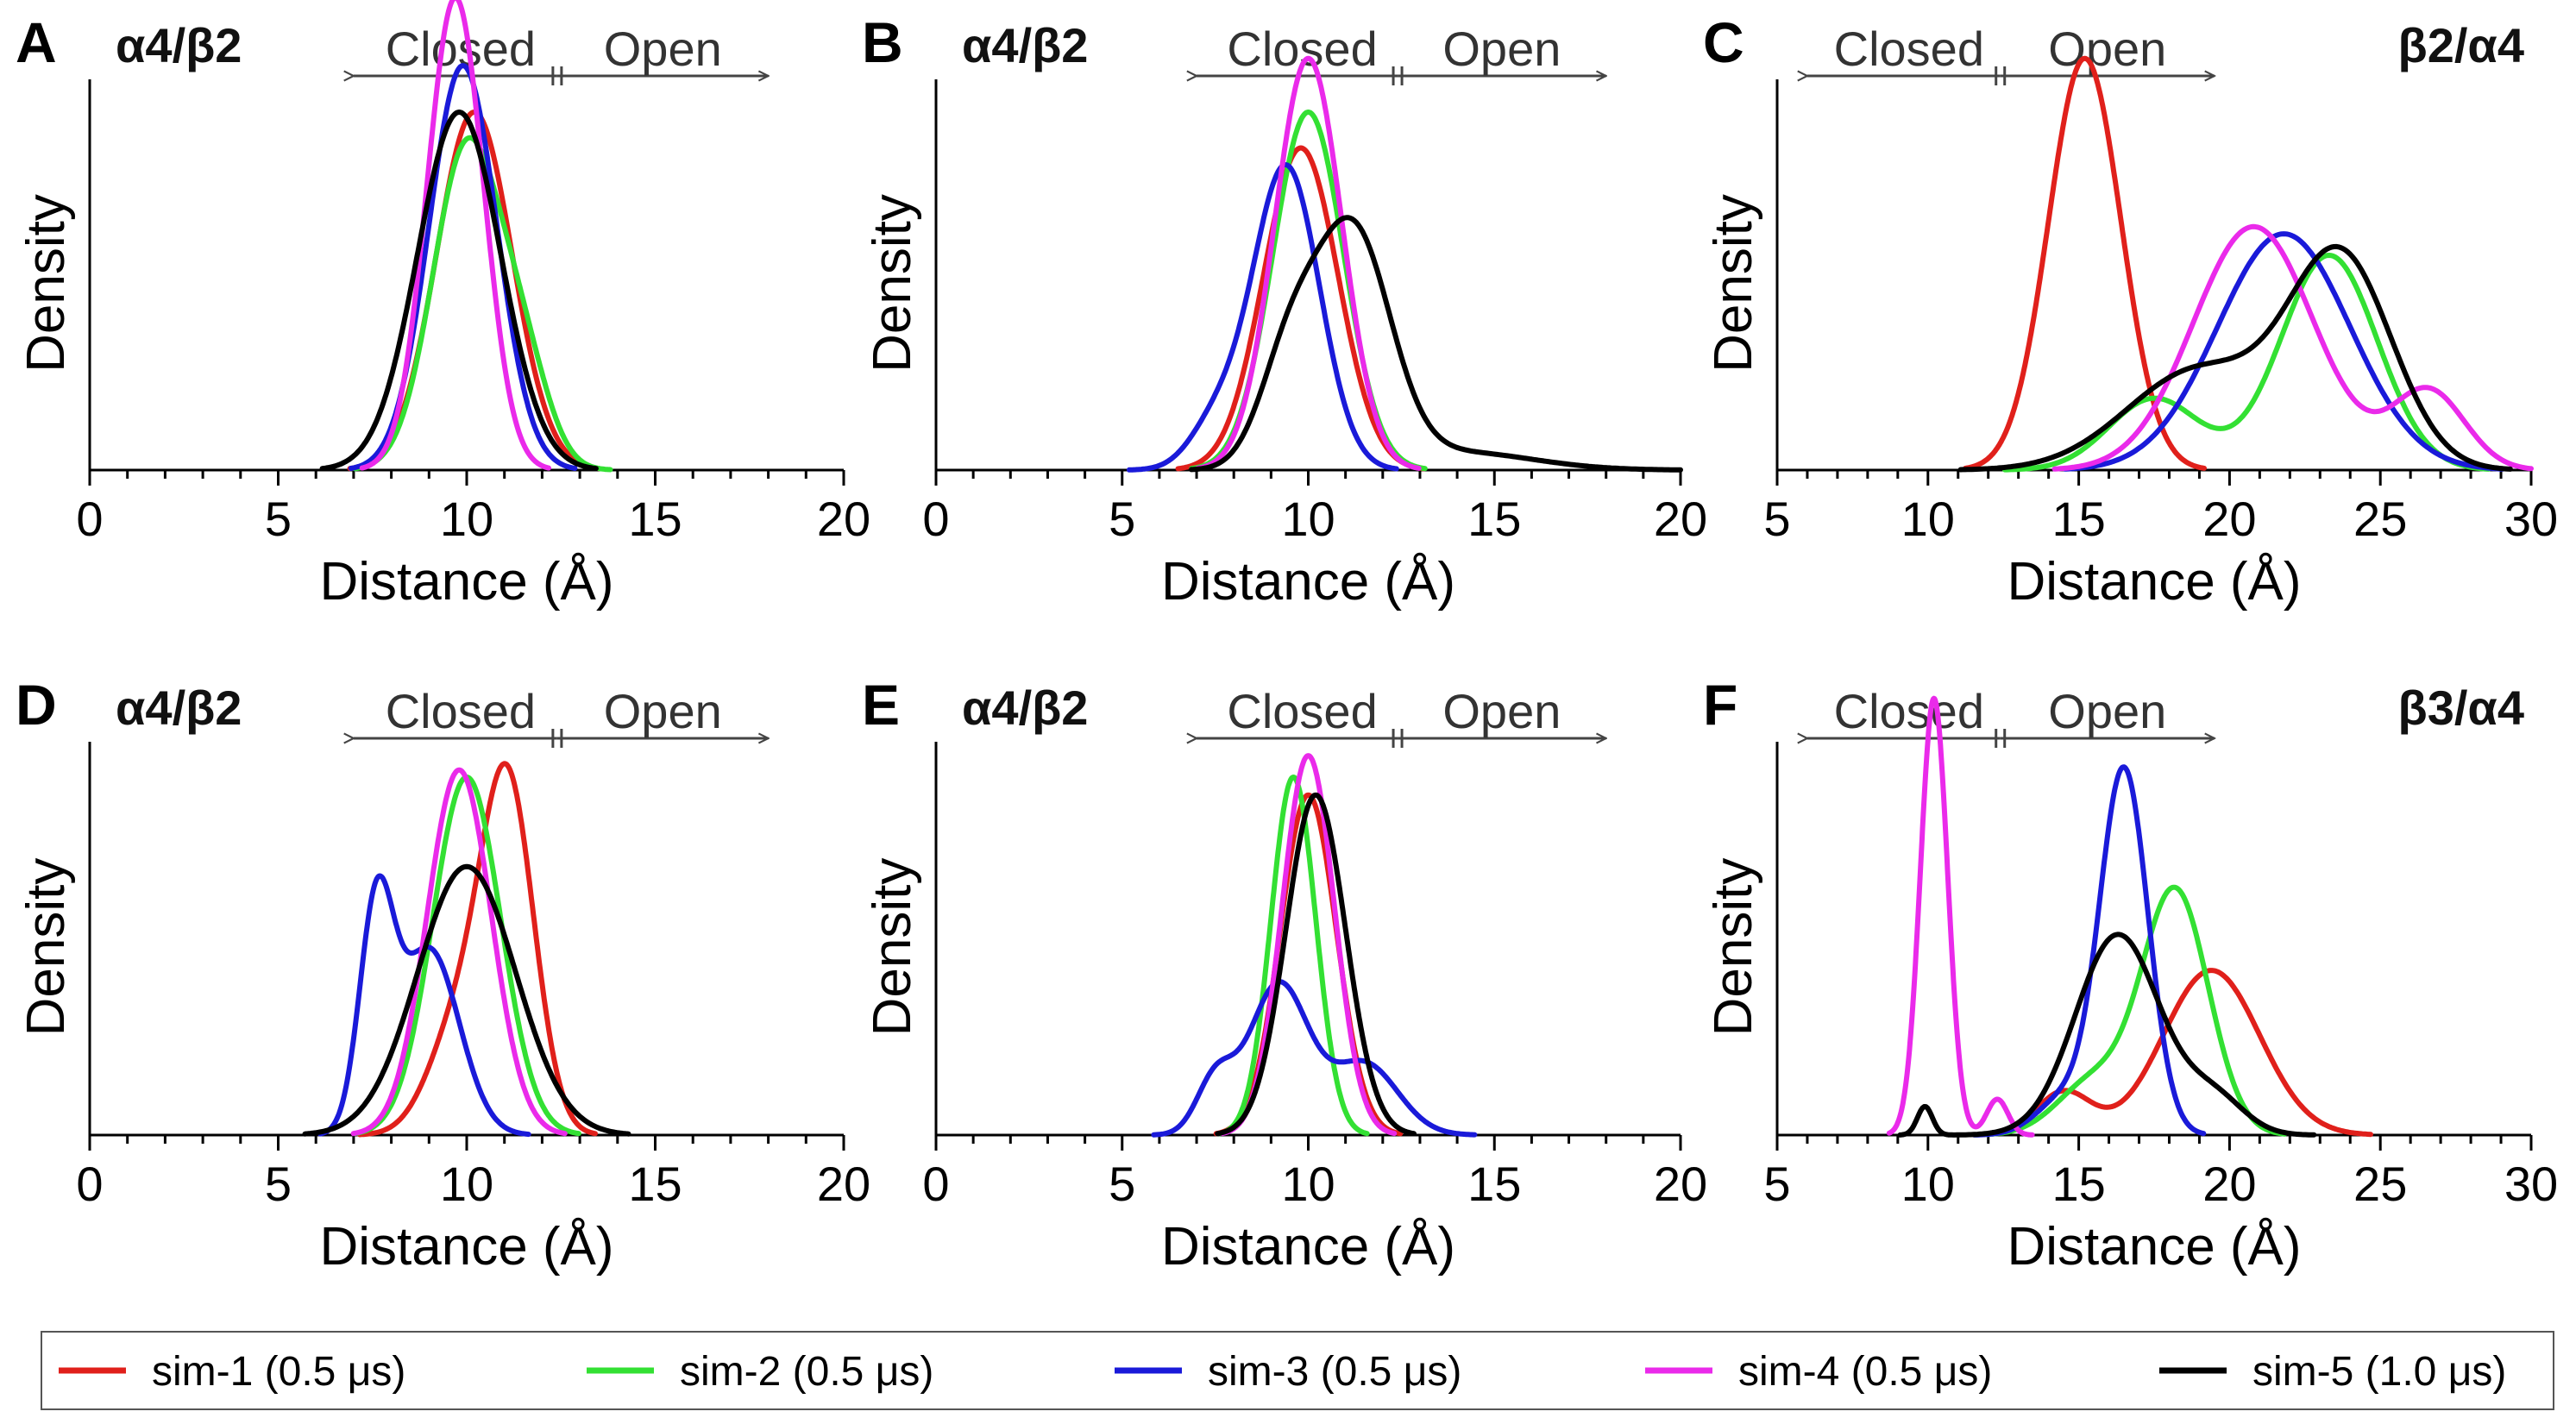 The width and height of the screenshot is (2576, 1424). What do you see at coordinates (1720, 705) in the screenshot?
I see `panel-letter: F` at bounding box center [1720, 705].